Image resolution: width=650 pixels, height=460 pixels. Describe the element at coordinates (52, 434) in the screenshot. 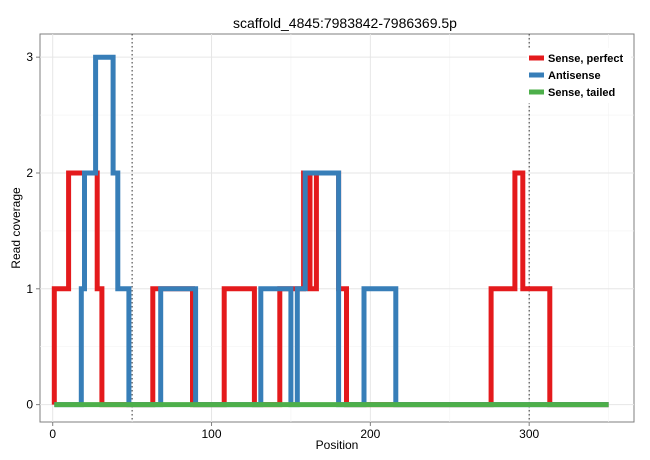

I see `x-tick-label: 0` at that location.